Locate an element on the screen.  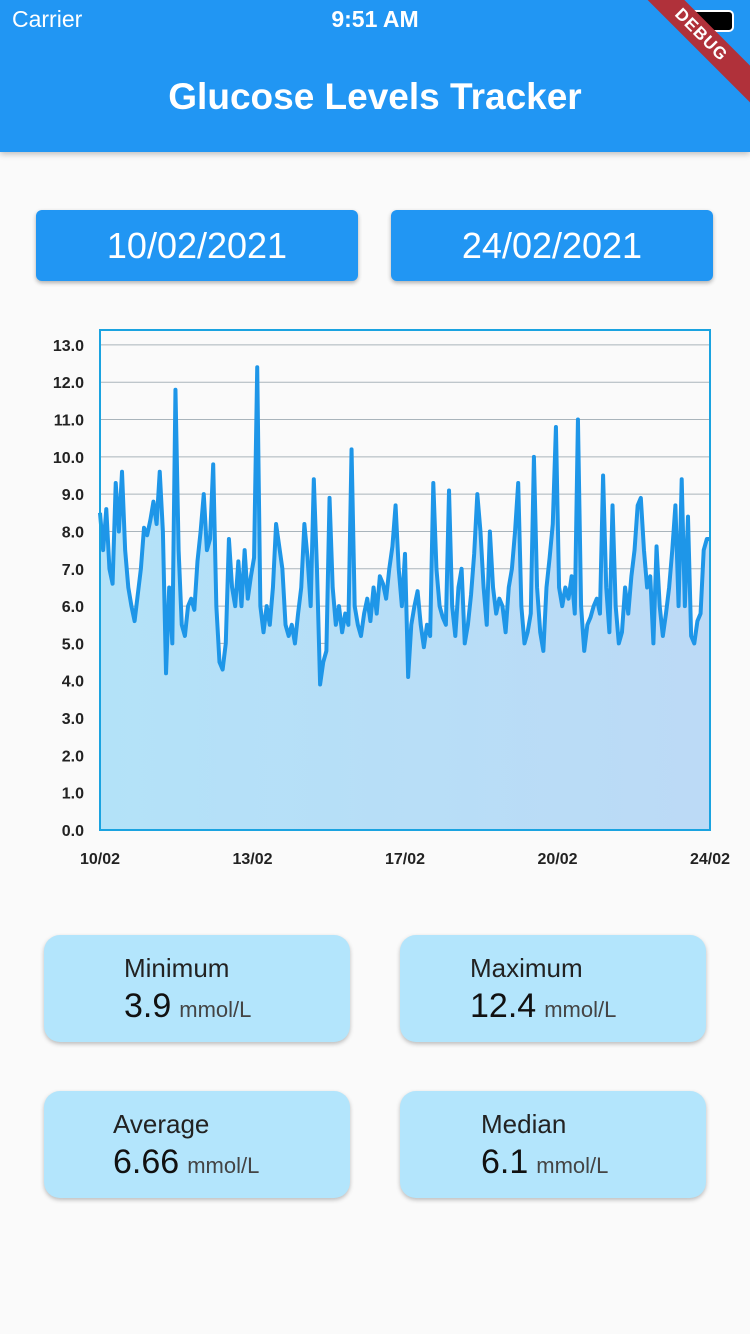
x-tick-label: 20/02 is located at coordinates (557, 859).